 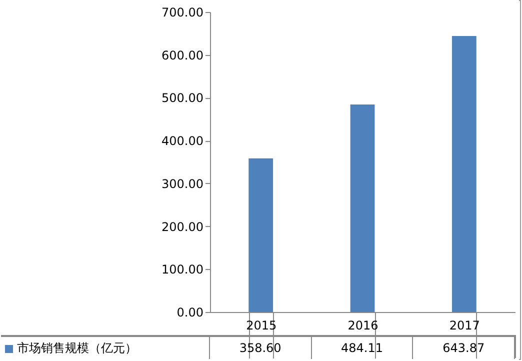 What do you see at coordinates (183, 55) in the screenshot?
I see `y-tick-label: 600.00` at bounding box center [183, 55].